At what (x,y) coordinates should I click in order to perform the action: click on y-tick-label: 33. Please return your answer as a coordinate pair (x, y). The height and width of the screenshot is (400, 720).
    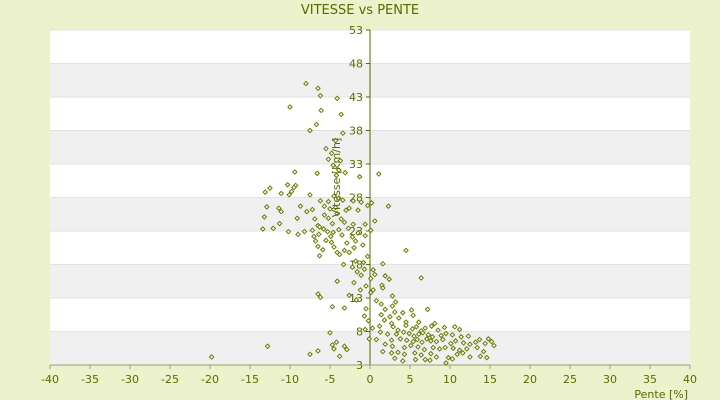
    Looking at the image, I should click on (356, 164).